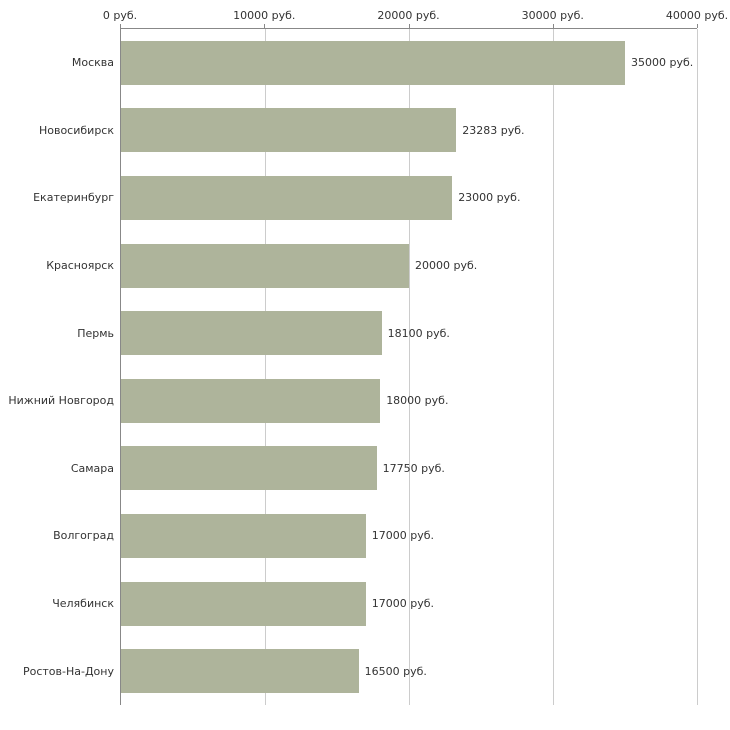  I want to click on bar-row: Ростов-На-Дону 16500 руб., so click(360, 671).